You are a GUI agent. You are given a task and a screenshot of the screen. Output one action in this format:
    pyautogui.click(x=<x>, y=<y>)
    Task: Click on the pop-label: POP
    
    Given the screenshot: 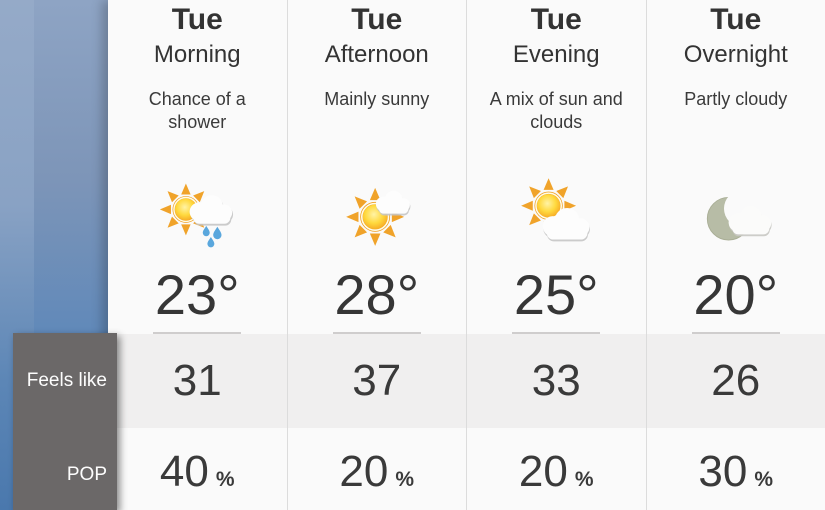 What is the action you would take?
    pyautogui.click(x=86, y=474)
    